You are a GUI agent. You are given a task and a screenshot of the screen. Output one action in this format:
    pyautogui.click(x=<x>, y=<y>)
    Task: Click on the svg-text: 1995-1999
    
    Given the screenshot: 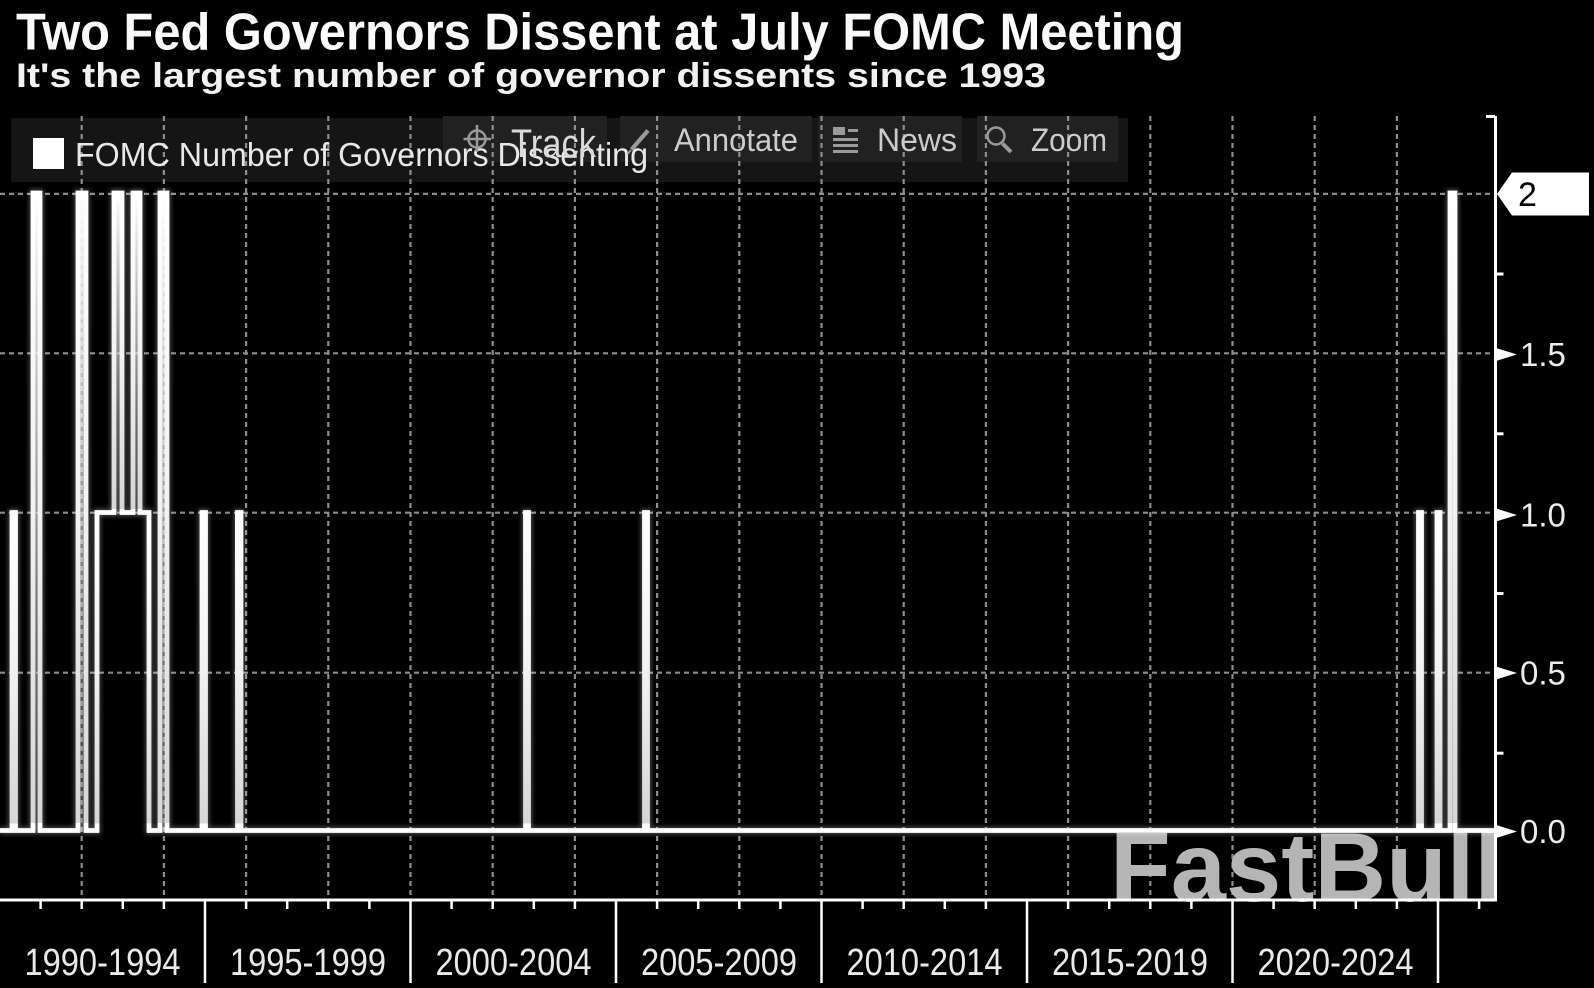 What is the action you would take?
    pyautogui.click(x=308, y=963)
    